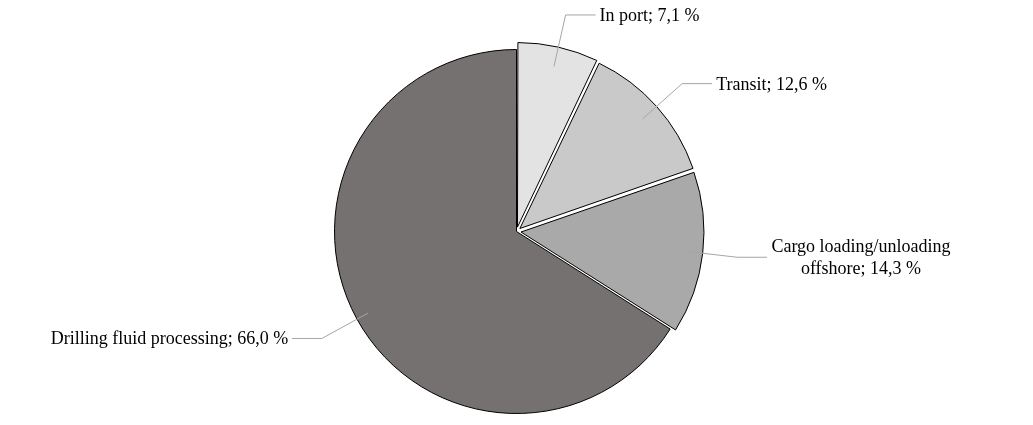 This screenshot has width=1033, height=425. Describe the element at coordinates (772, 83) in the screenshot. I see `slice-label: Transit; 12,6 %` at that location.